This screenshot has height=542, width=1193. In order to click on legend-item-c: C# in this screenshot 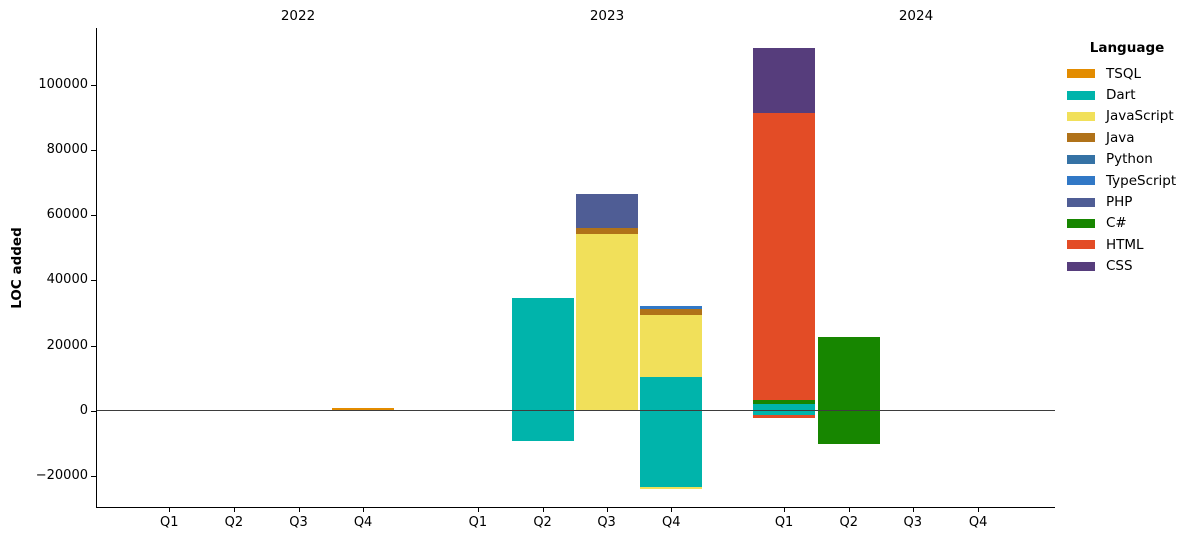, I will do `click(1127, 223)`.